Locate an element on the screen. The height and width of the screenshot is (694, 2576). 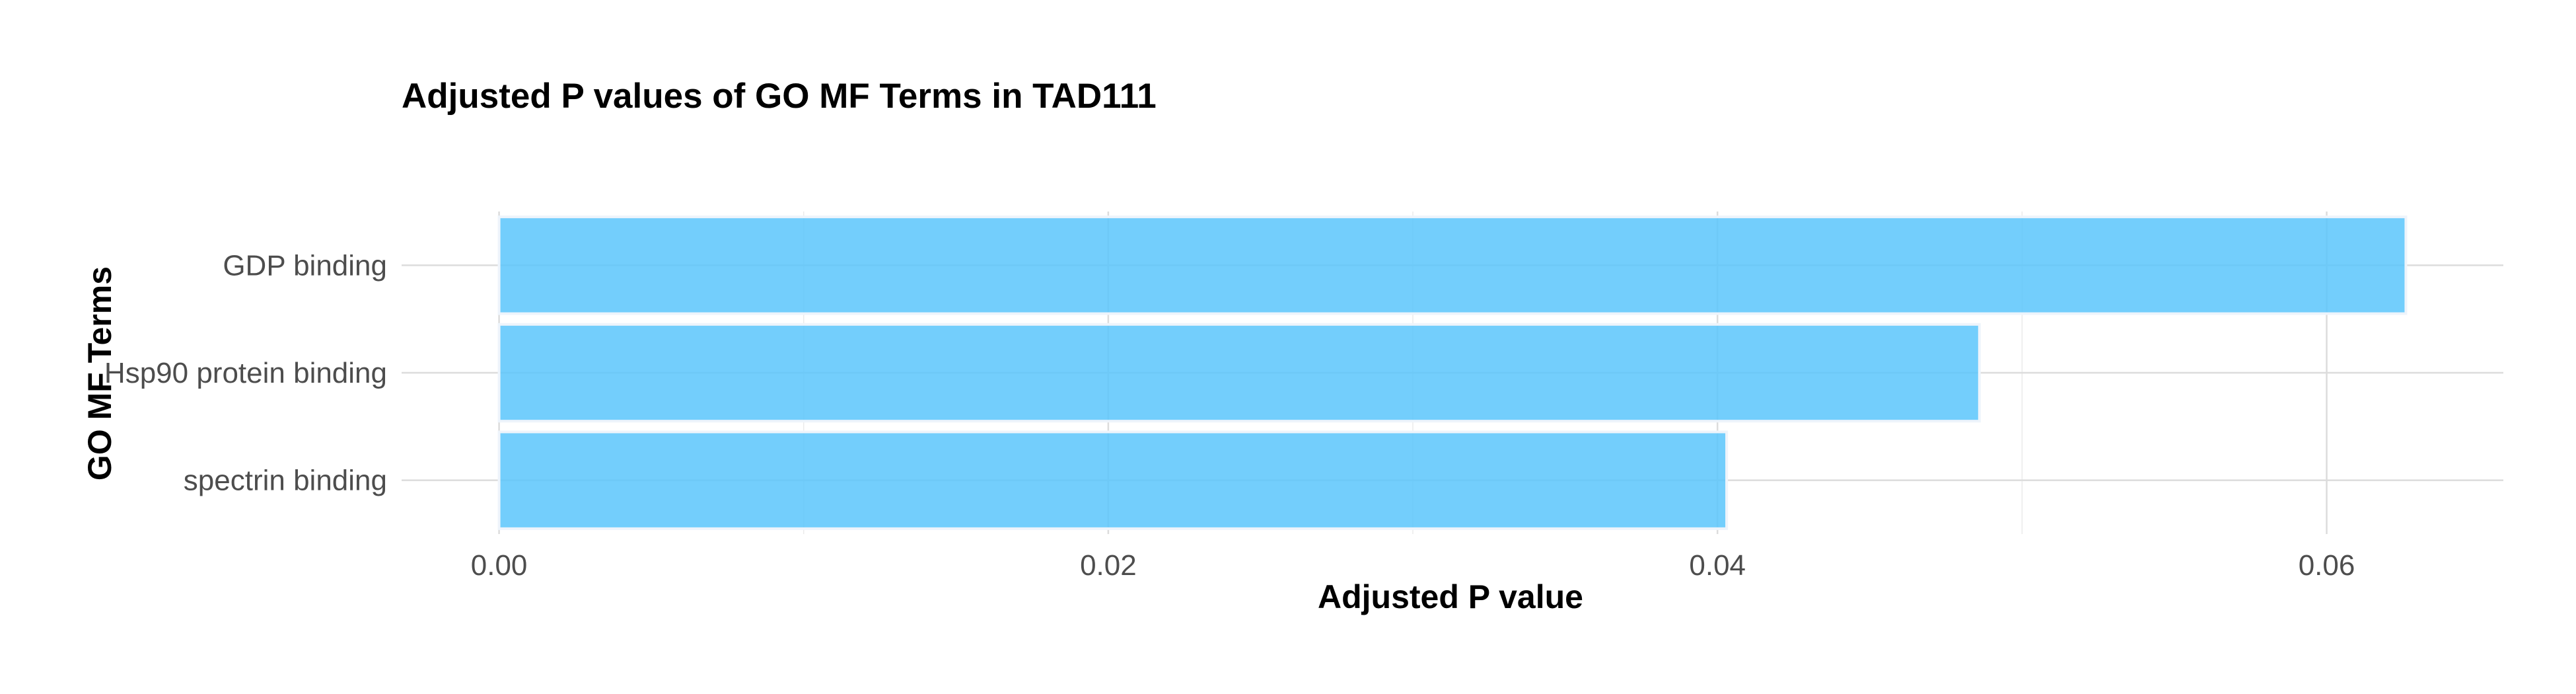
x-tick-label: 0.06 is located at coordinates (2327, 565).